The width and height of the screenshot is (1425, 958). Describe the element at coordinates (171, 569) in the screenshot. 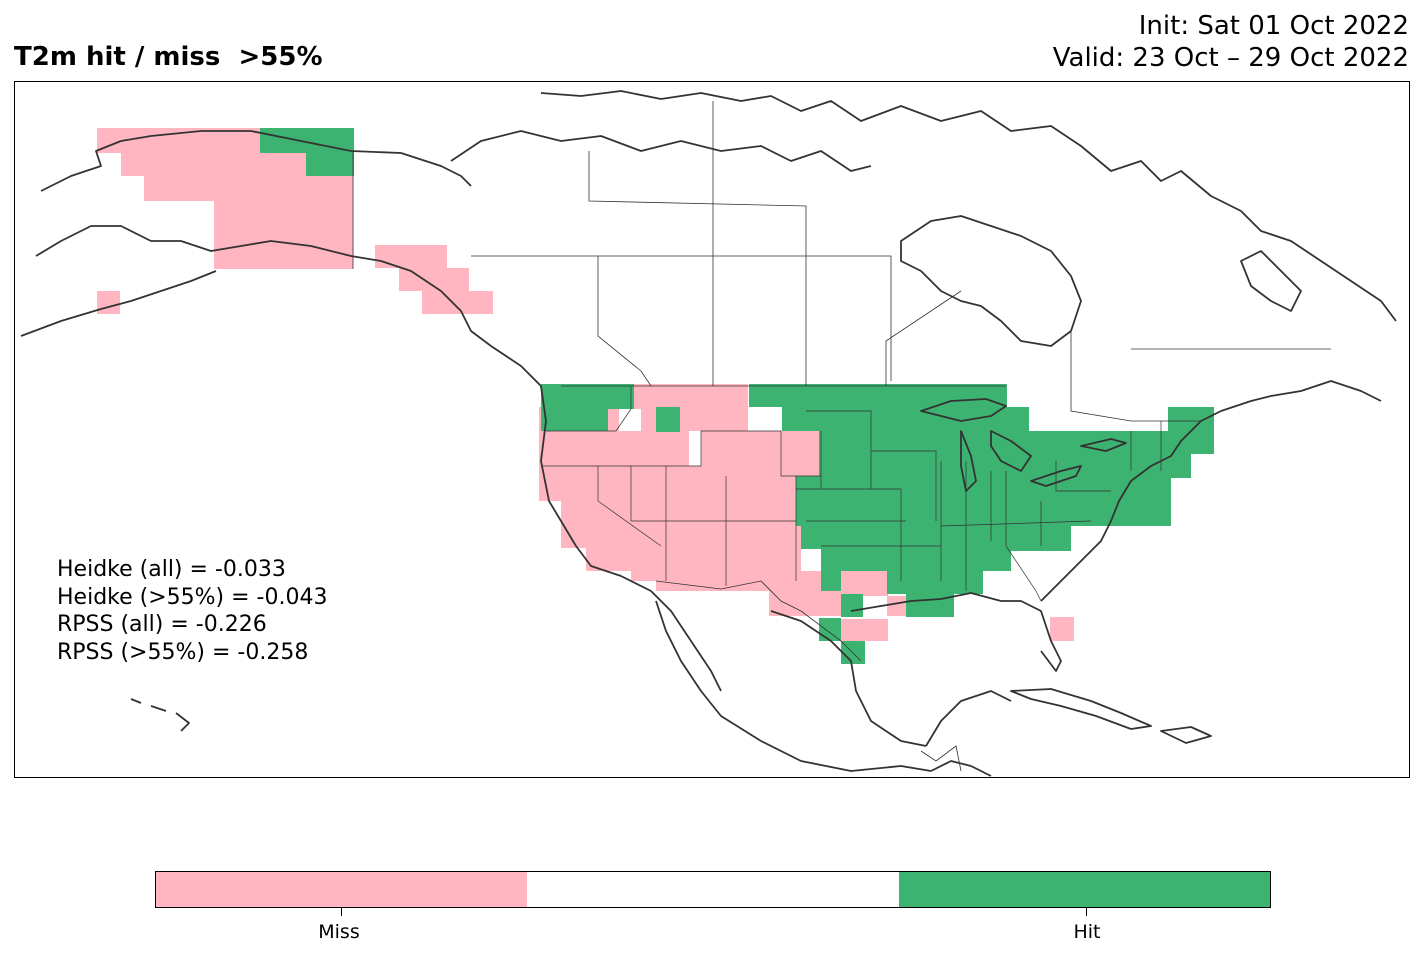

I see `heidke-all: Heidke (all) = -0.033` at that location.